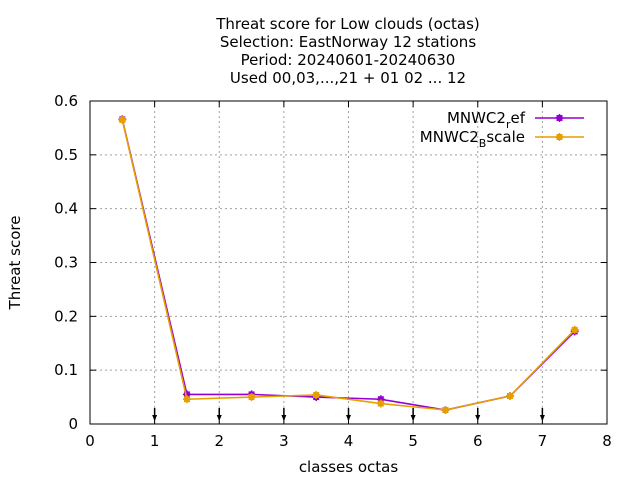 The height and width of the screenshot is (480, 640). I want to click on legend-name-rest: scale, so click(505, 137).